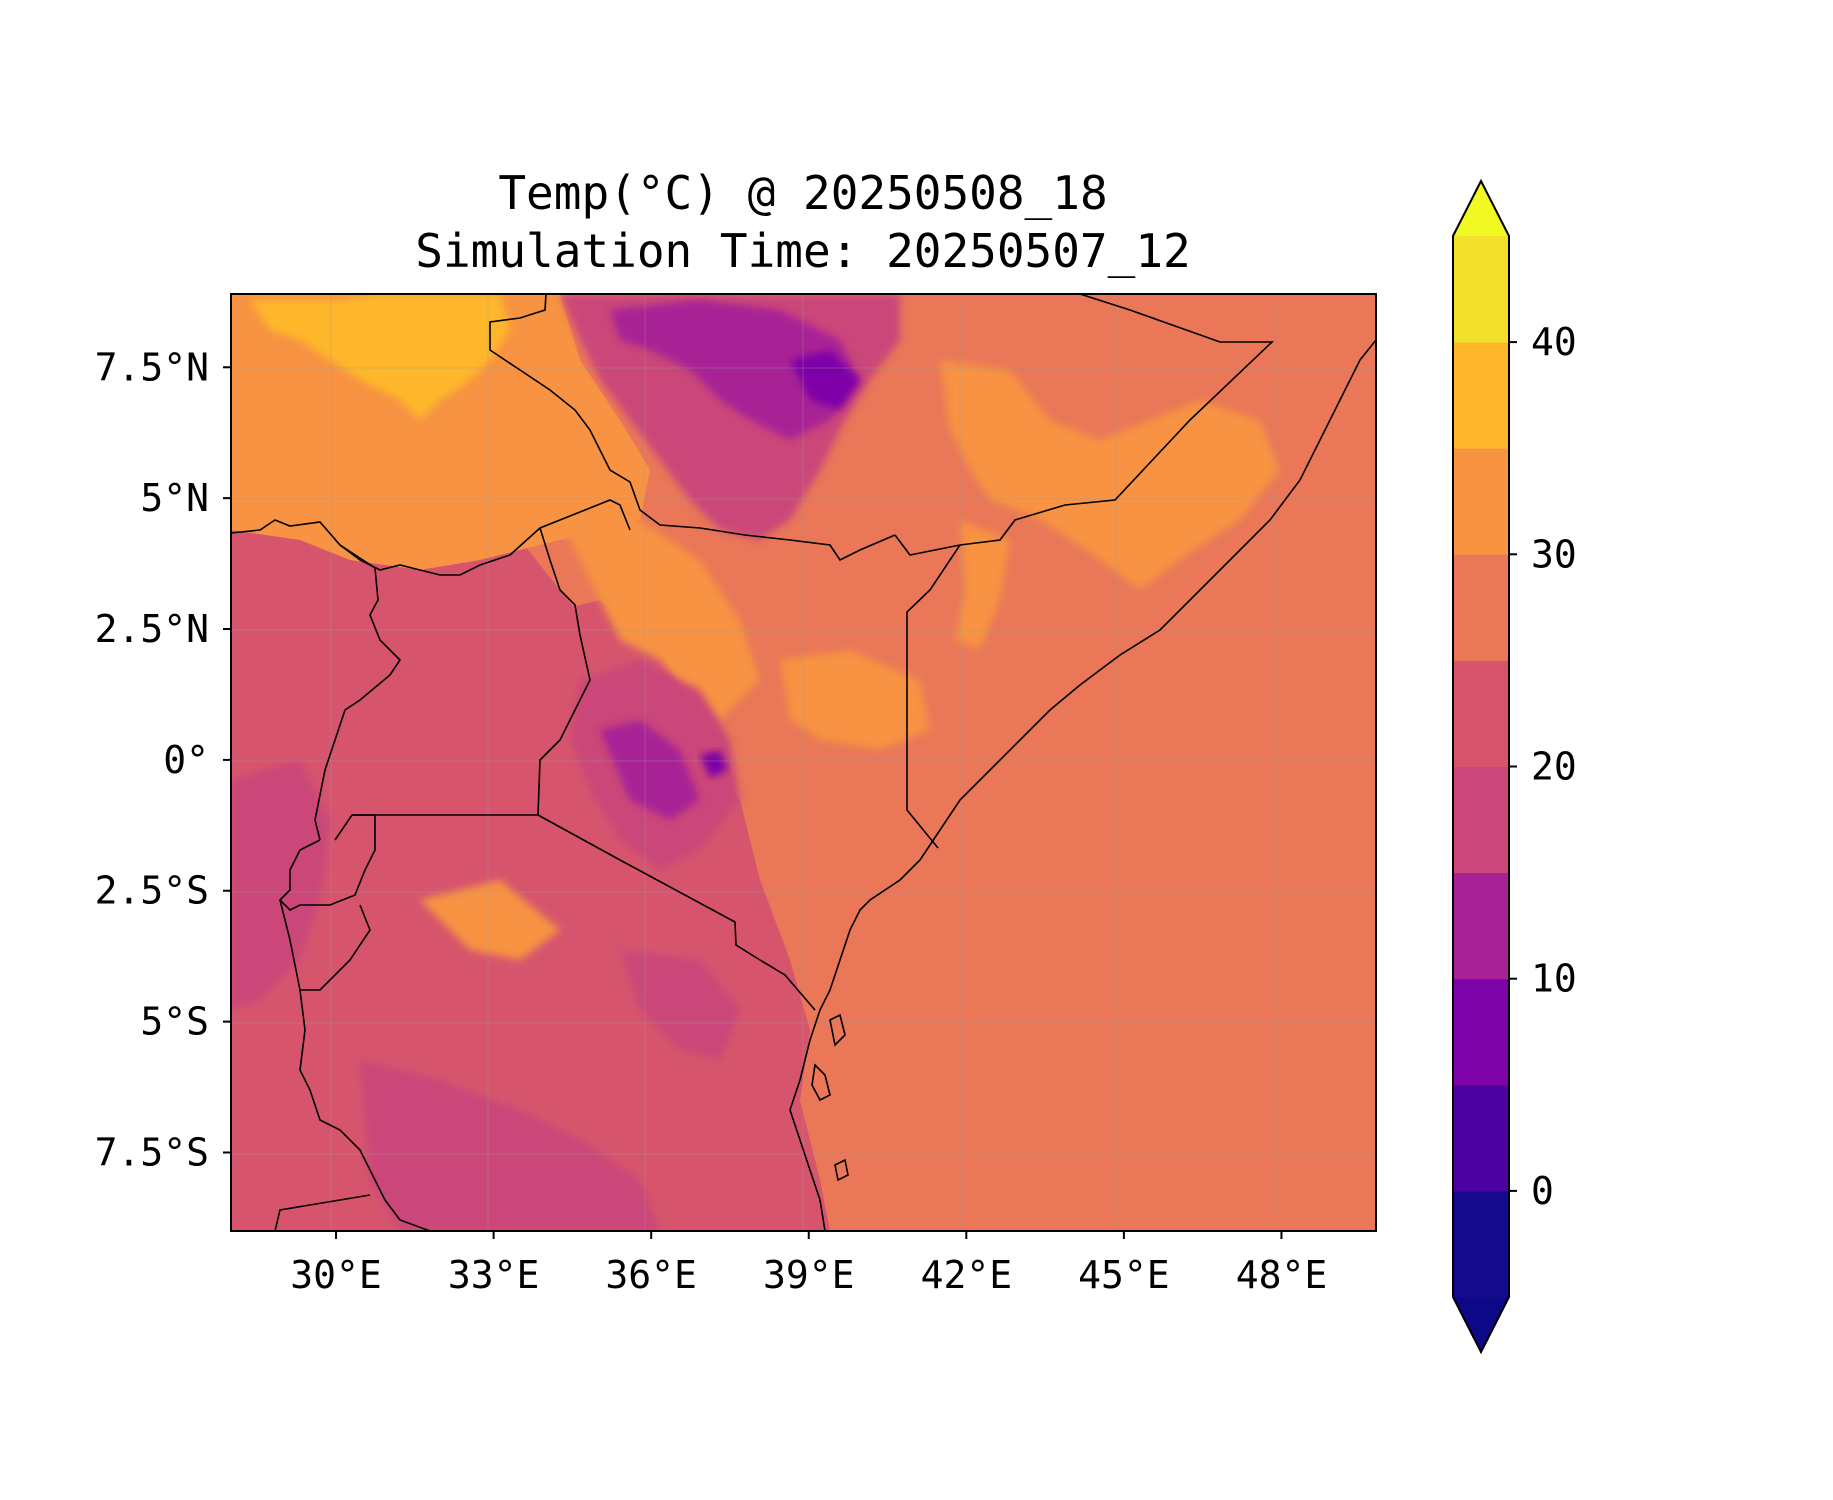 The height and width of the screenshot is (1500, 1833). What do you see at coordinates (325, 945) in the screenshot?
I see `border-burundi-tz` at bounding box center [325, 945].